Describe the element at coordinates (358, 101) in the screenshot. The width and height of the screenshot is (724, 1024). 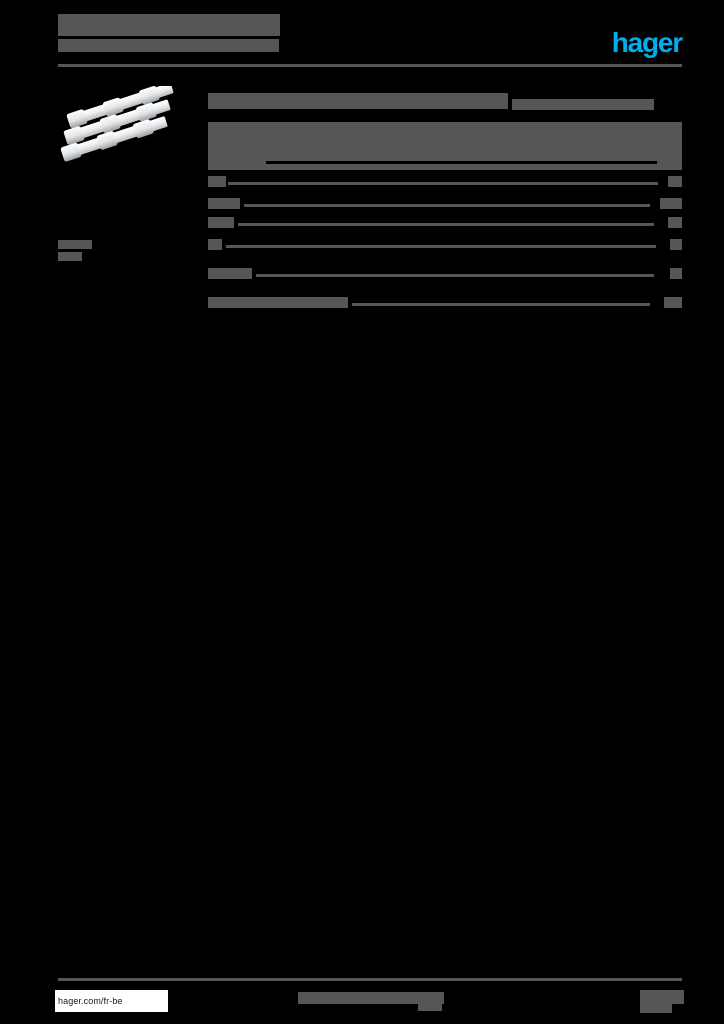
I see `section-heading` at that location.